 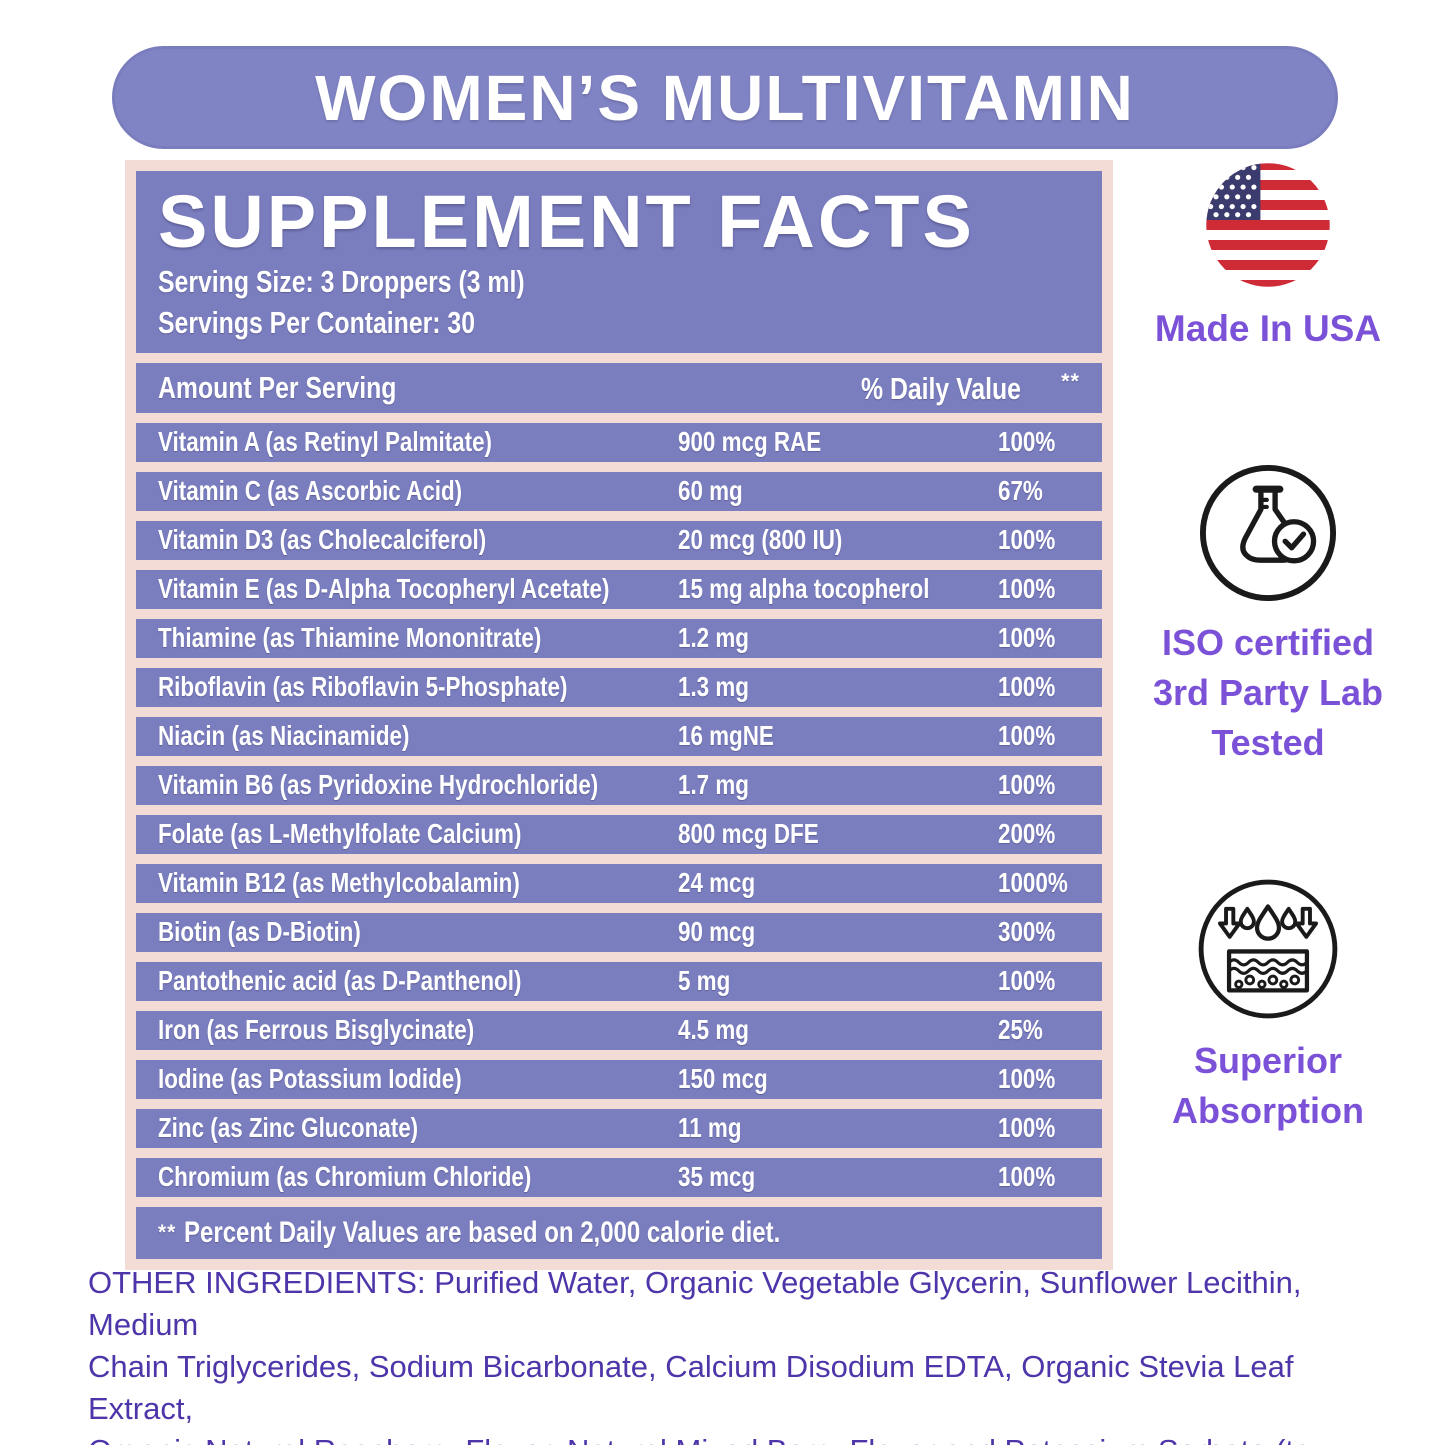 I want to click on nutrient-name: Chromium (as Chromium Chloride), so click(x=345, y=1177).